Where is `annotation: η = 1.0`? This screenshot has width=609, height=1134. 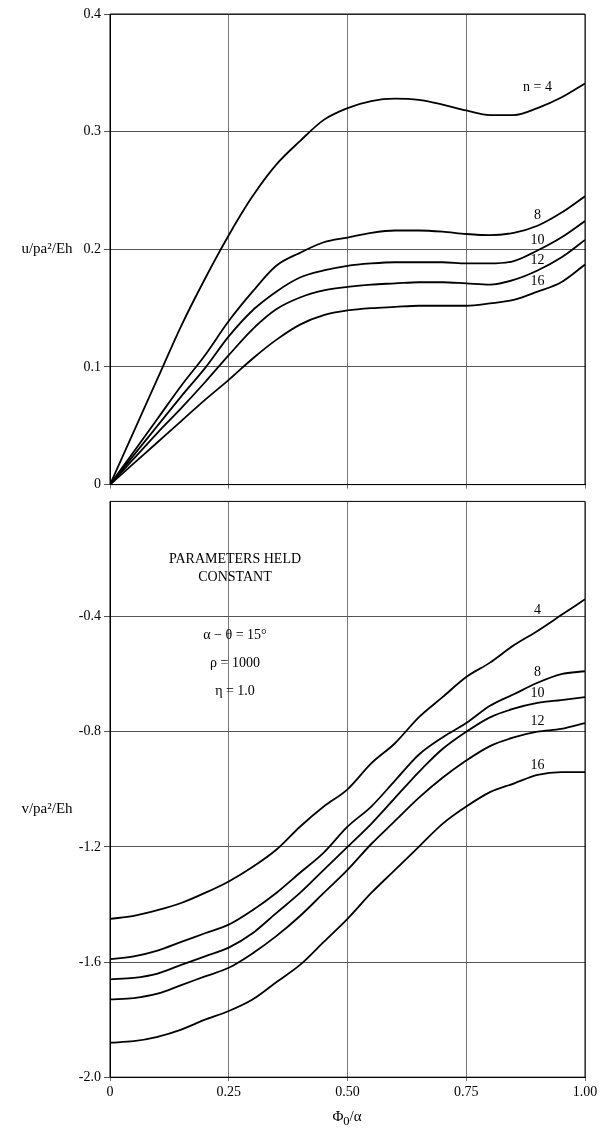 annotation: η = 1.0 is located at coordinates (235, 691).